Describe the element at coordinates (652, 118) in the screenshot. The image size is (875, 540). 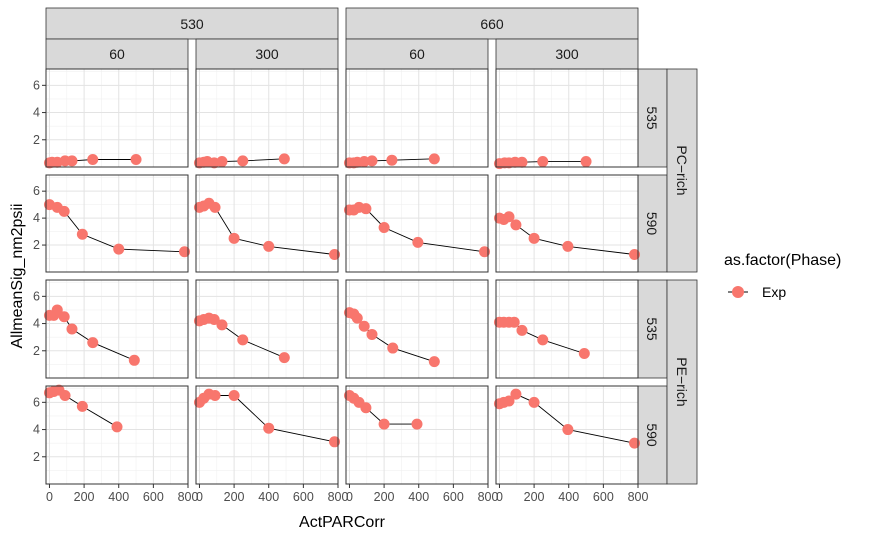
I see `row-strip-inner-label: 535` at that location.